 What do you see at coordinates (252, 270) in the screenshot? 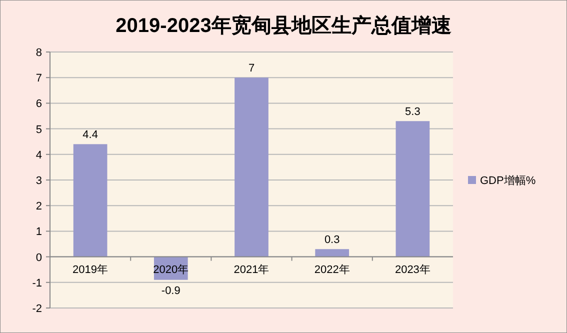
I see `x-tick-label: 2021年` at bounding box center [252, 270].